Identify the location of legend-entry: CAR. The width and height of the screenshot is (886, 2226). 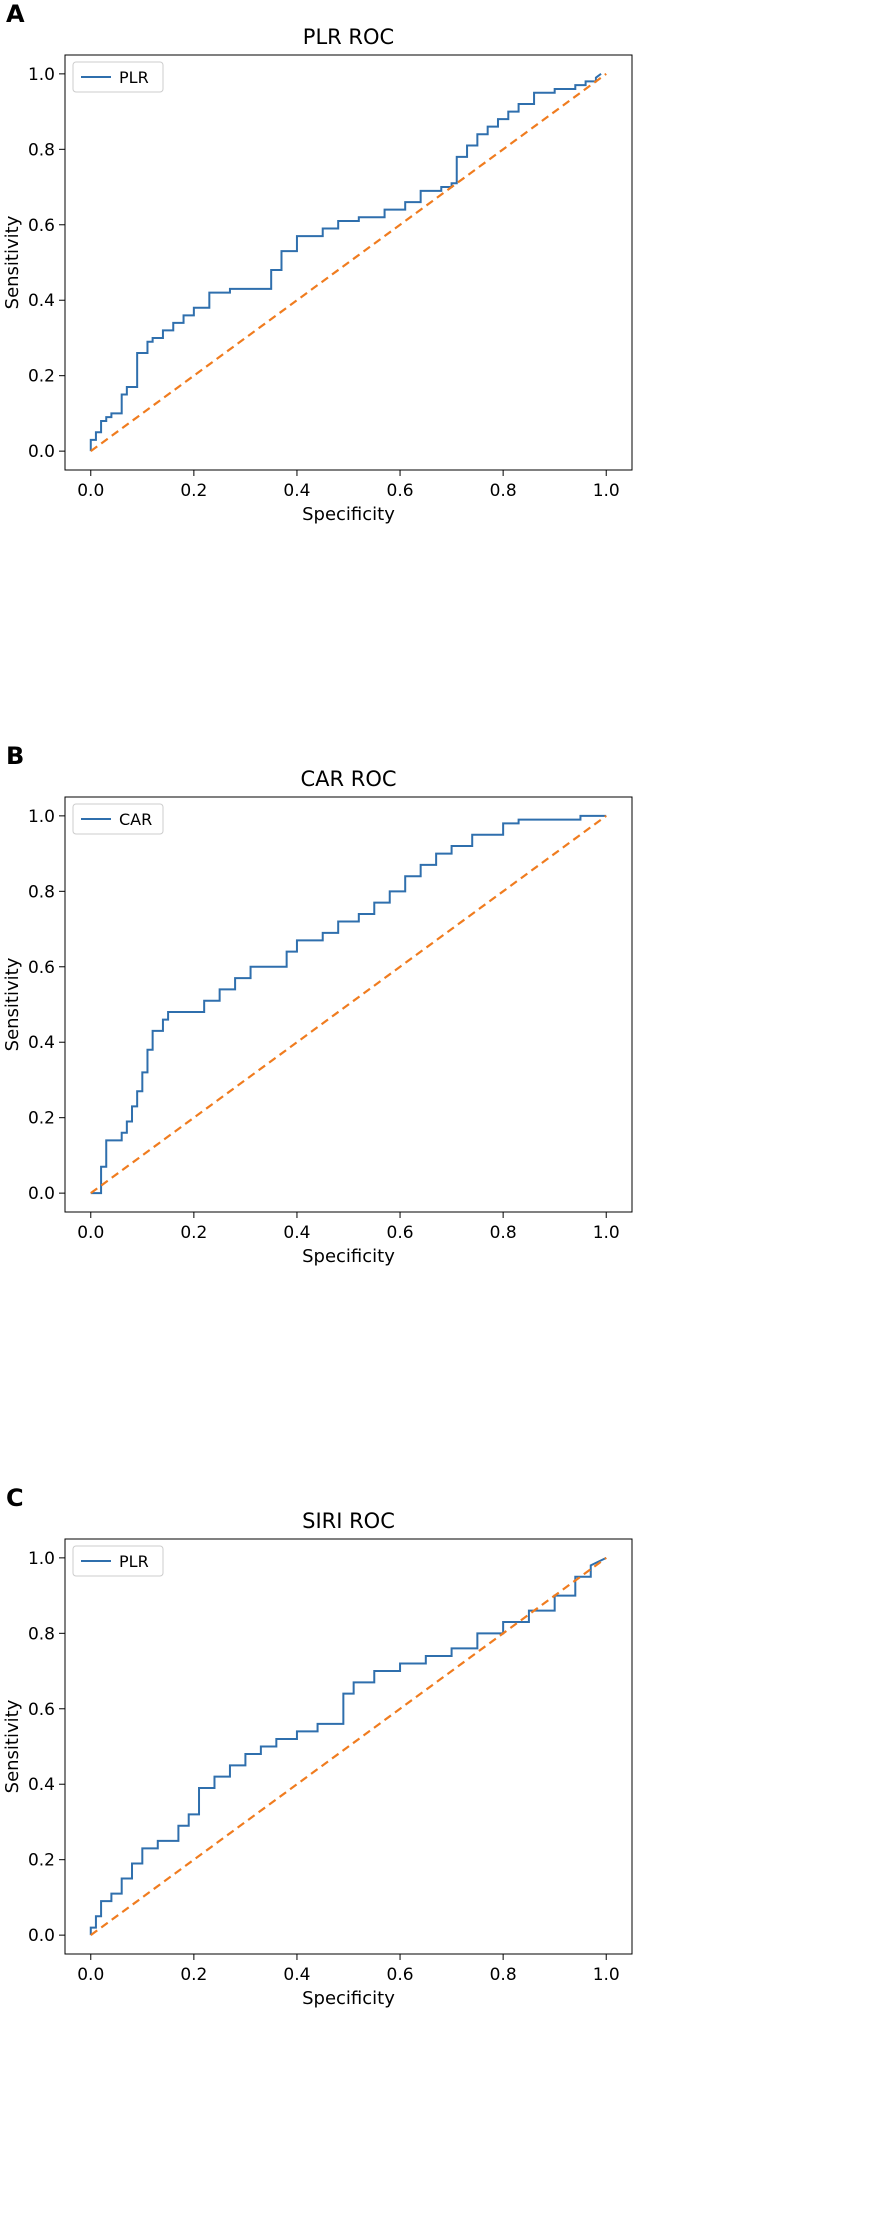
(135, 819).